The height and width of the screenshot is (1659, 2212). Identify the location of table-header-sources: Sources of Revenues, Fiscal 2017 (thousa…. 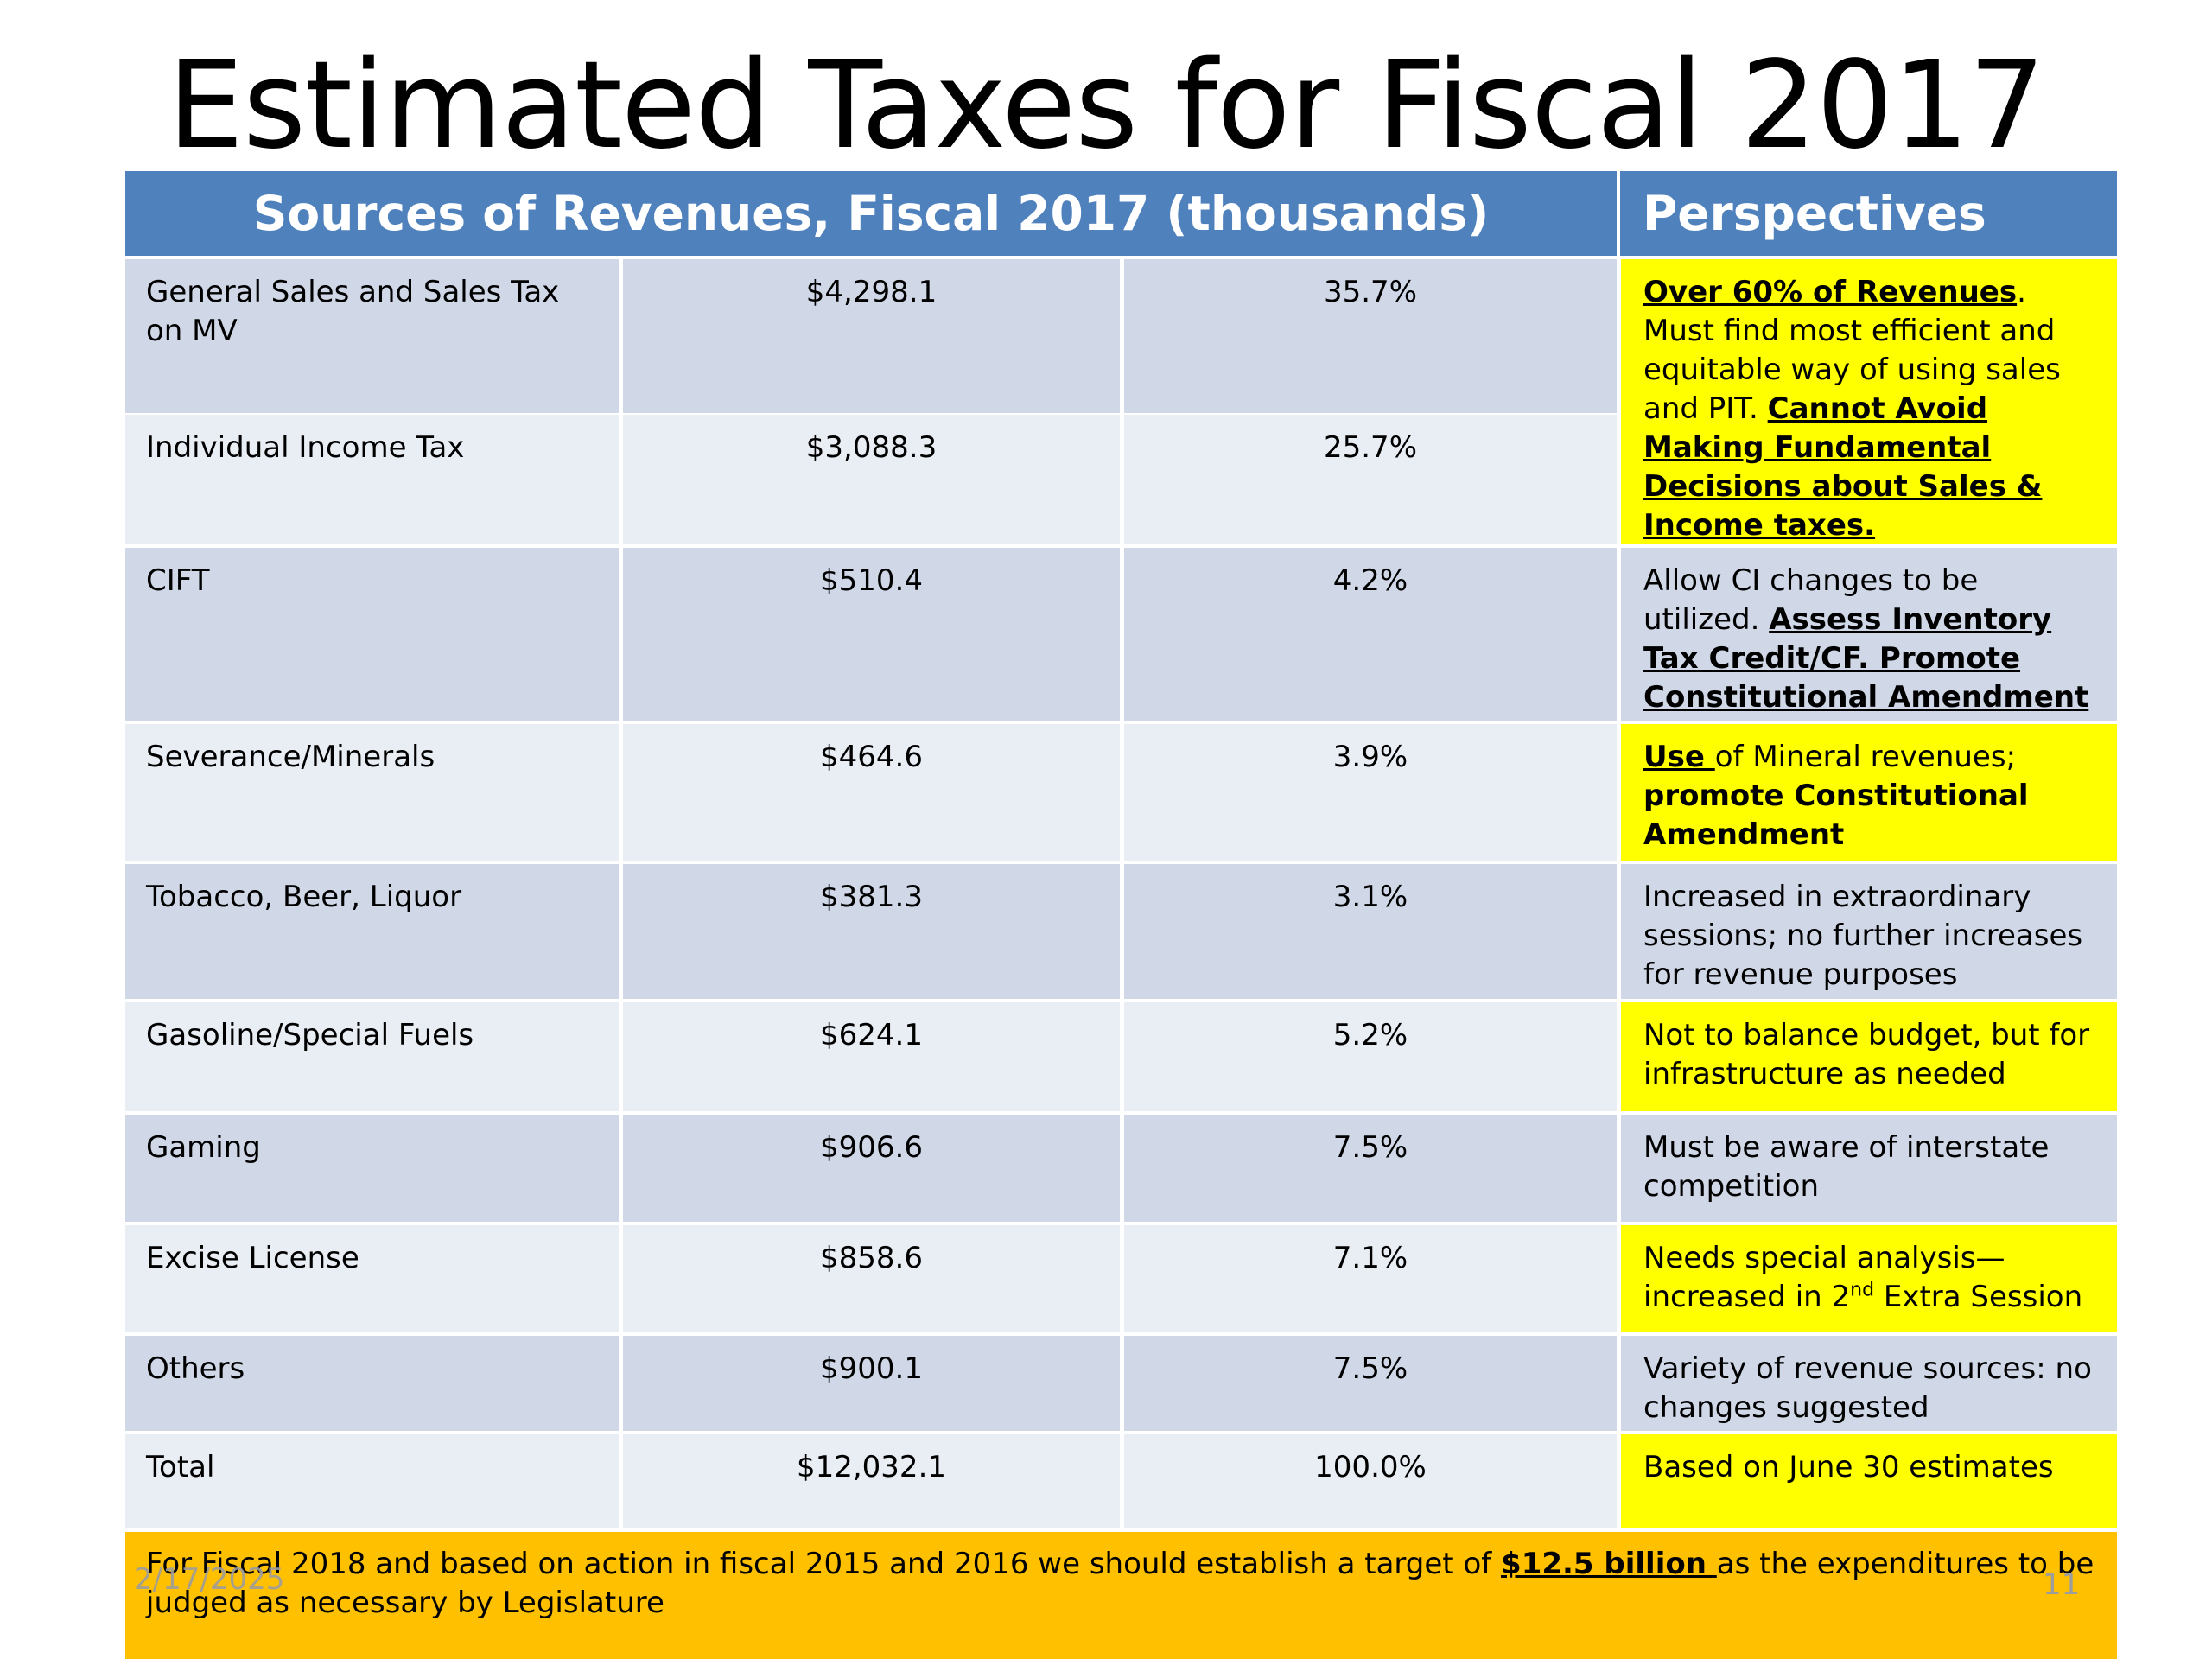
(871, 213).